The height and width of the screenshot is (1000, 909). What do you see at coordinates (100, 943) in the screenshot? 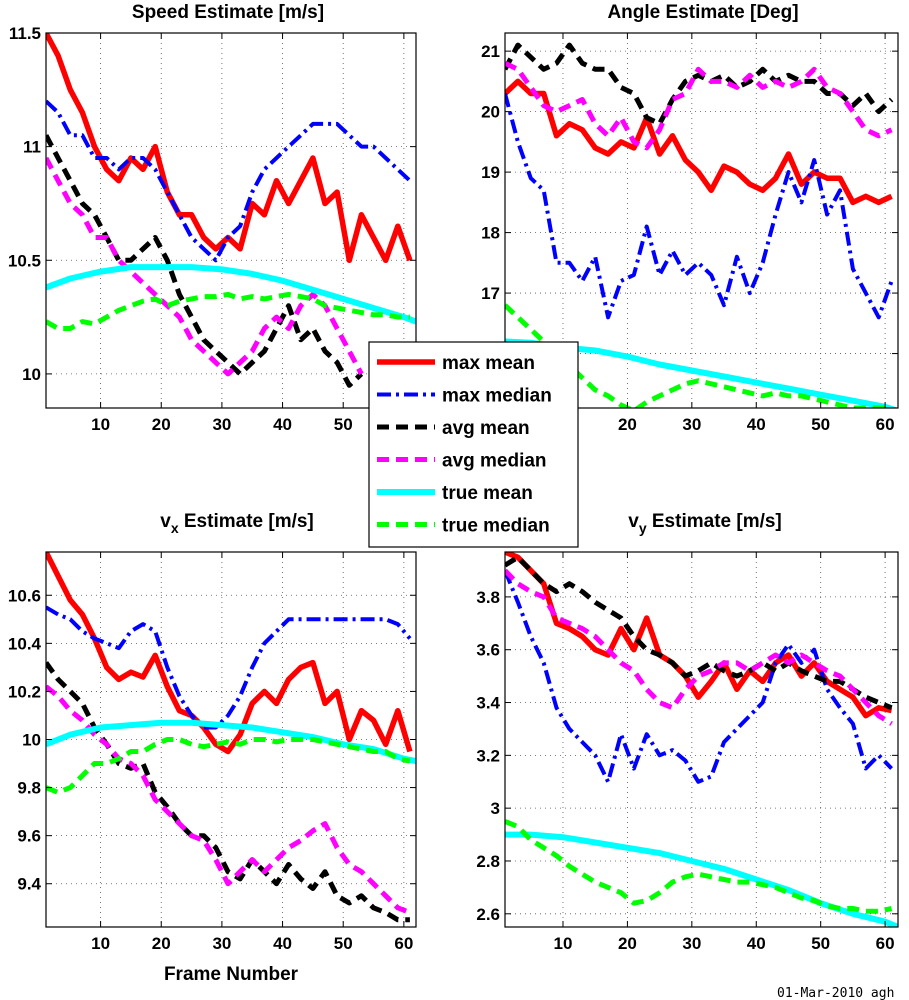
I see `vx-xtick-label: 10` at bounding box center [100, 943].